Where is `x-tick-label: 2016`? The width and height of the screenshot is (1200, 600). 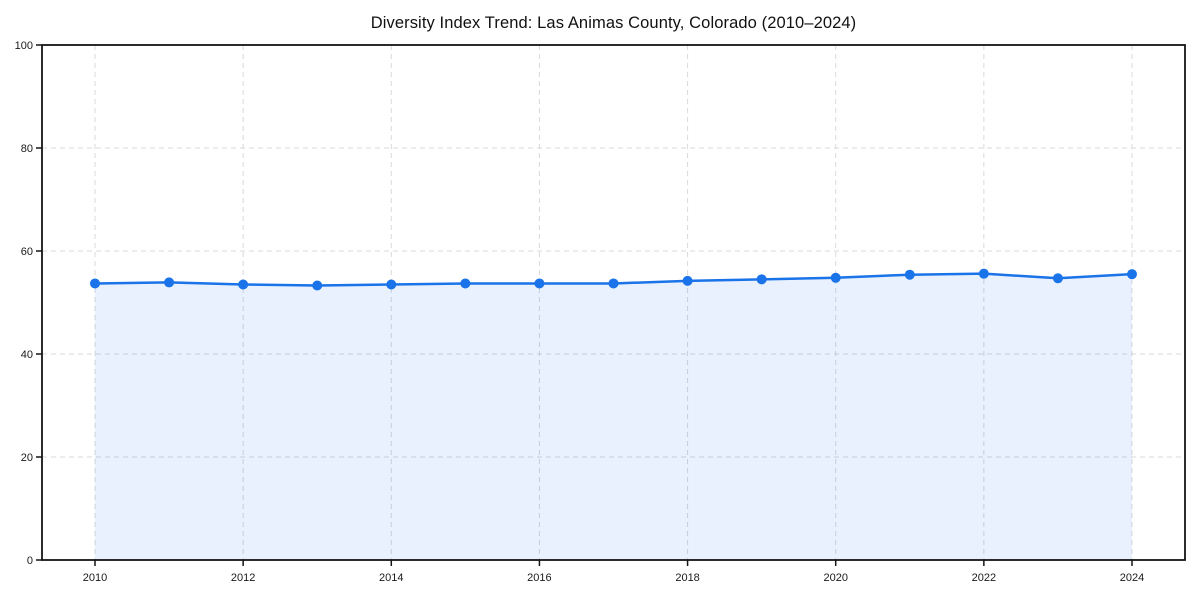
x-tick-label: 2016 is located at coordinates (539, 578).